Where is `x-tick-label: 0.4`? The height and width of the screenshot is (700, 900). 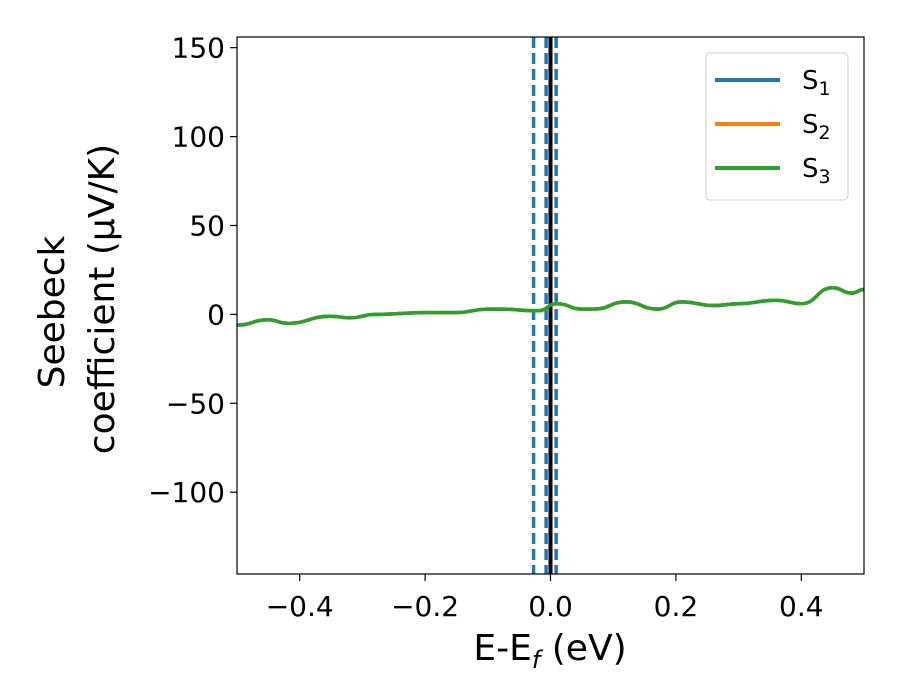
x-tick-label: 0.4 is located at coordinates (801, 606).